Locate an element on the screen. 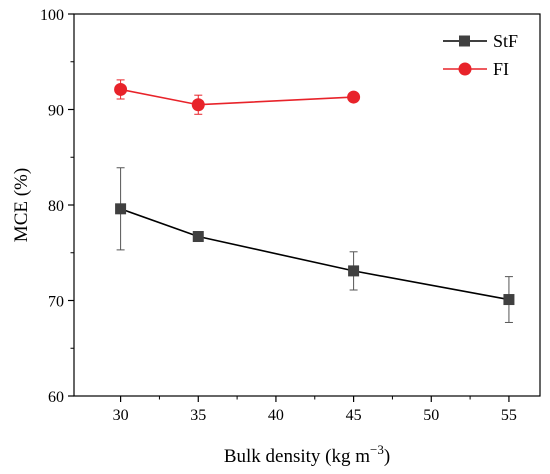 The image size is (550, 474). series-fi is located at coordinates (237, 97).